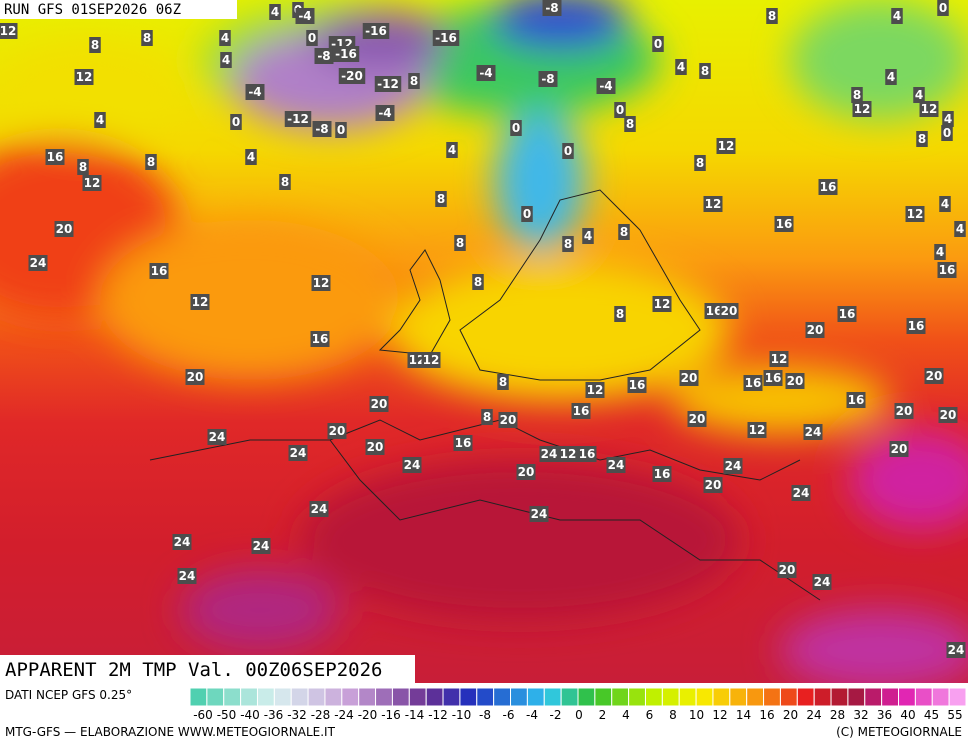 Image resolution: width=968 pixels, height=745 pixels. I want to click on legend-tick-label: 14, so click(743, 715).